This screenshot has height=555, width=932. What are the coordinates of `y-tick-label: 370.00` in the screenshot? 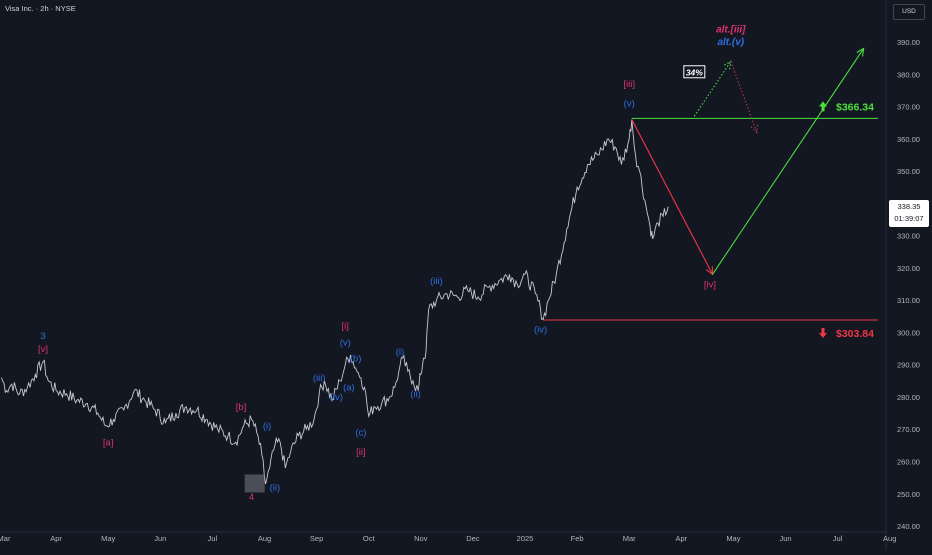 It's located at (908, 107).